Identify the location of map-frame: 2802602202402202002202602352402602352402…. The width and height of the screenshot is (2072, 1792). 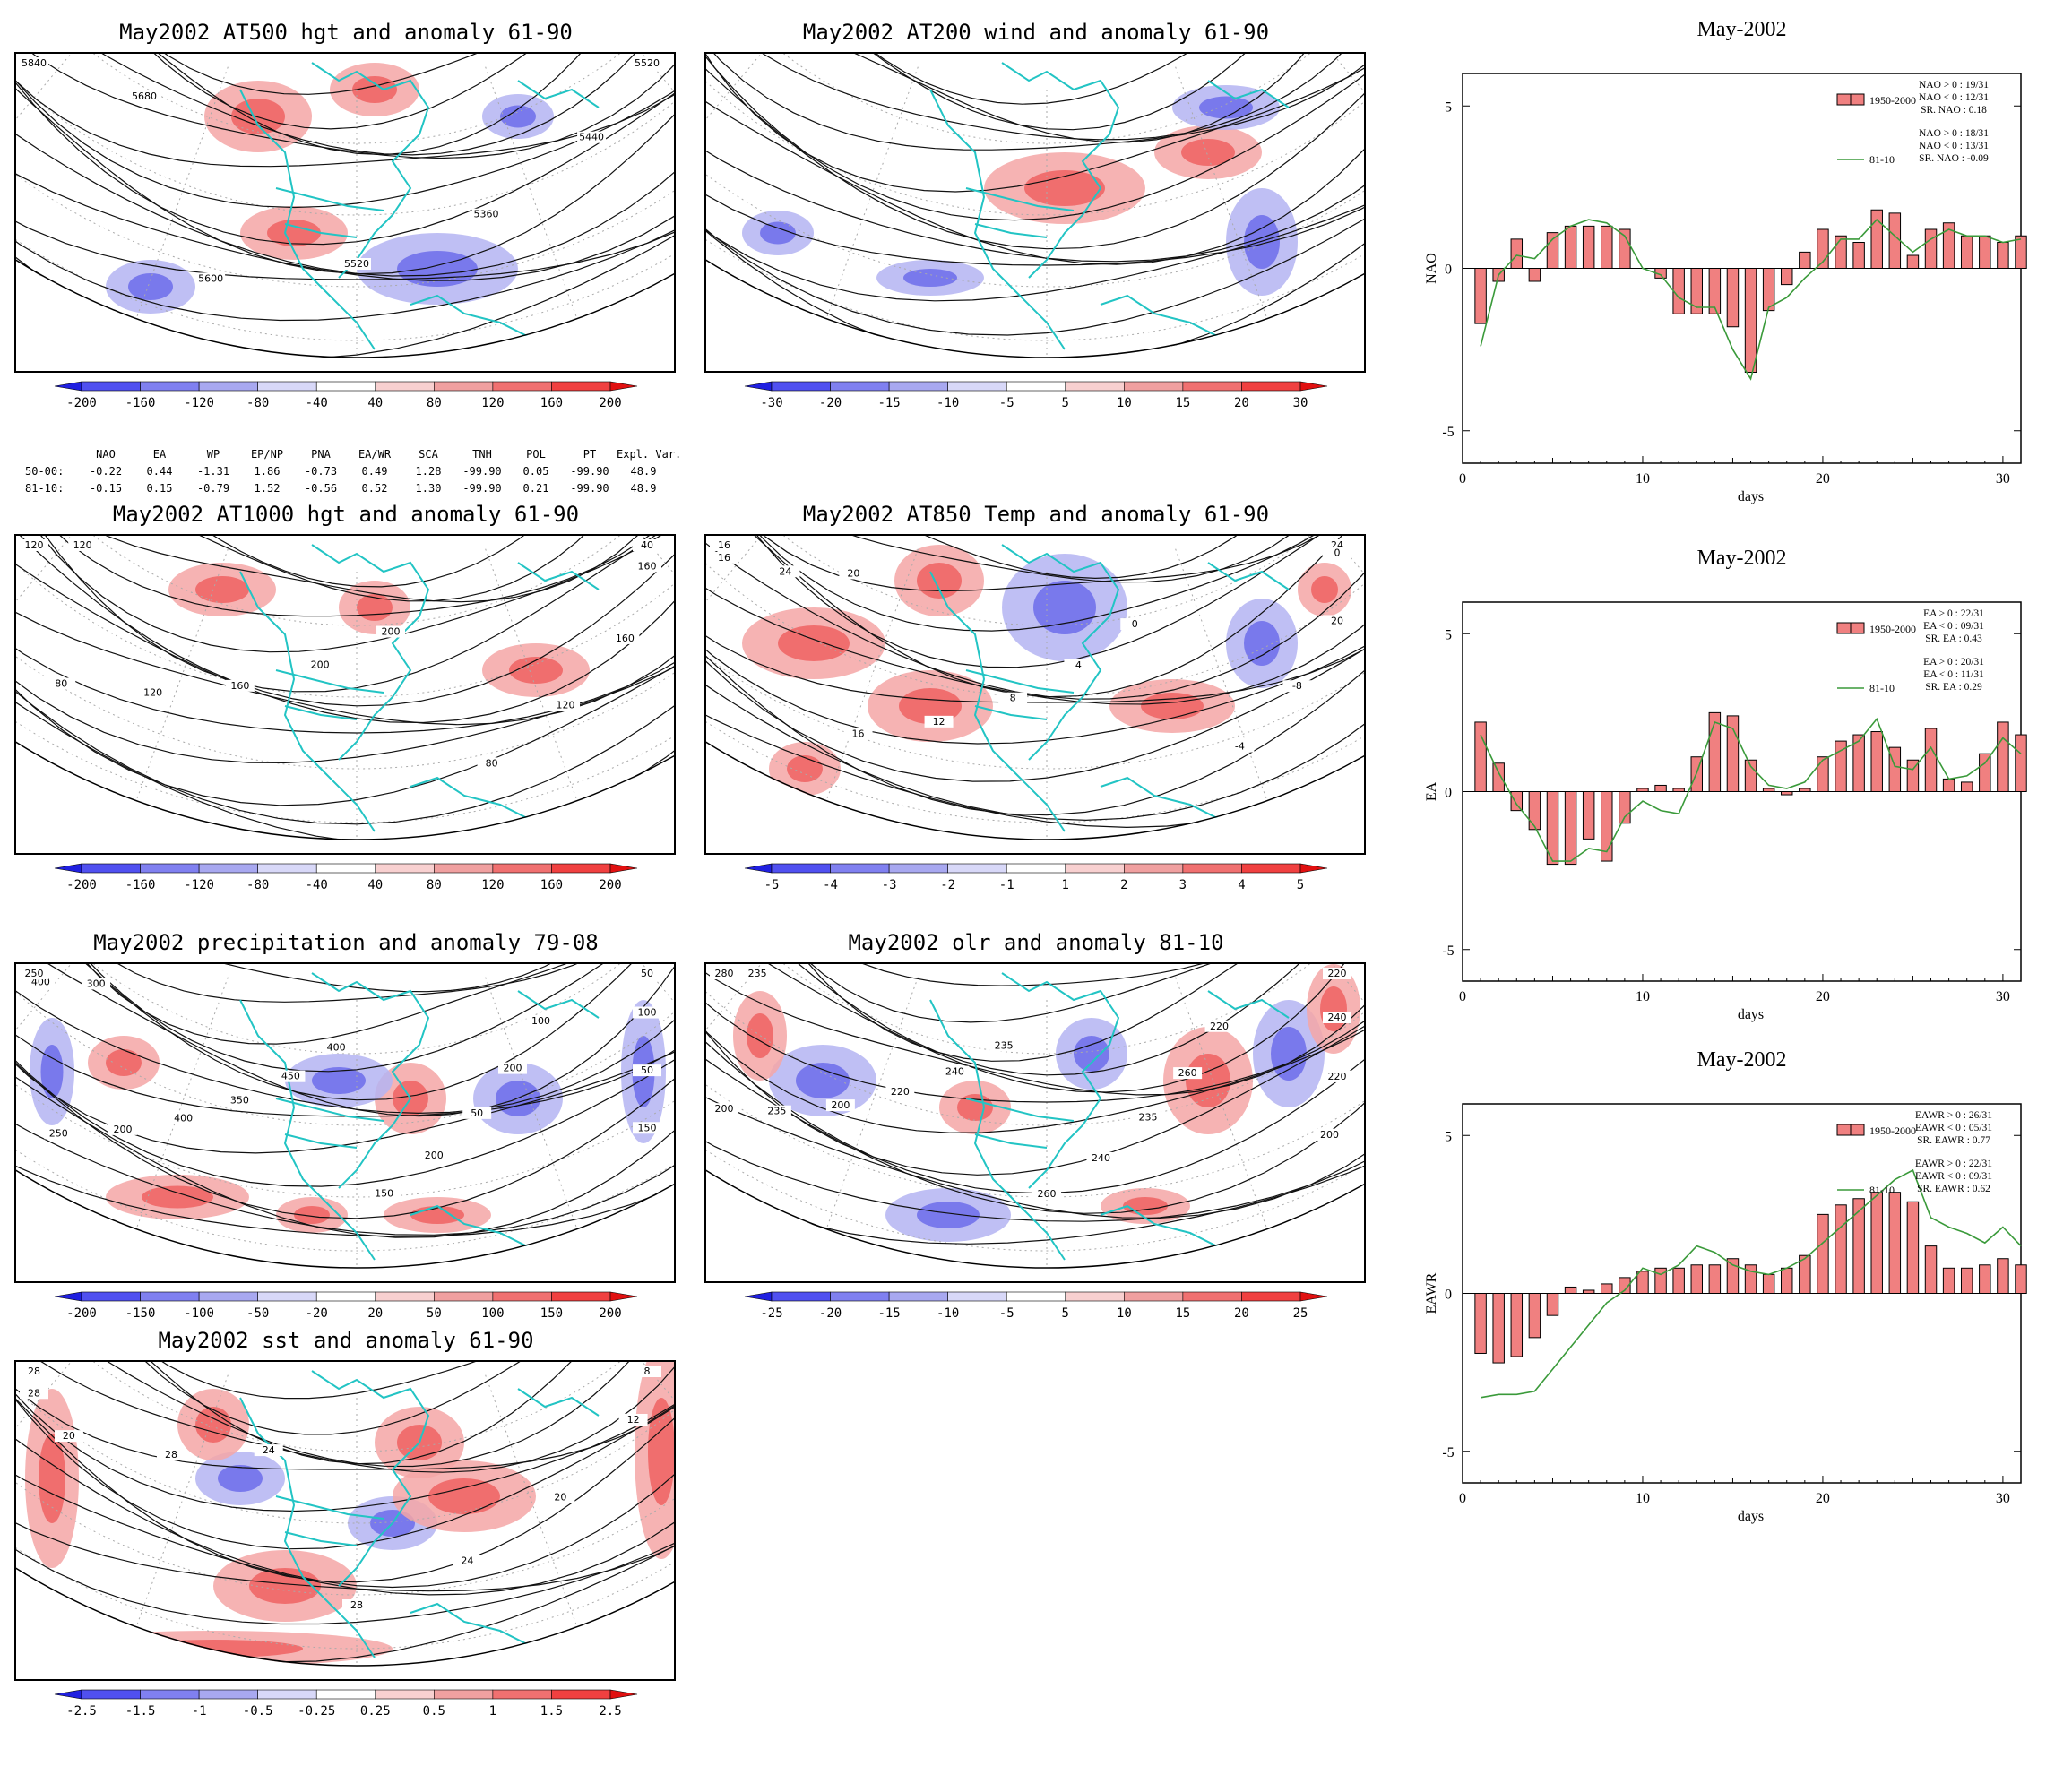
(1035, 1122).